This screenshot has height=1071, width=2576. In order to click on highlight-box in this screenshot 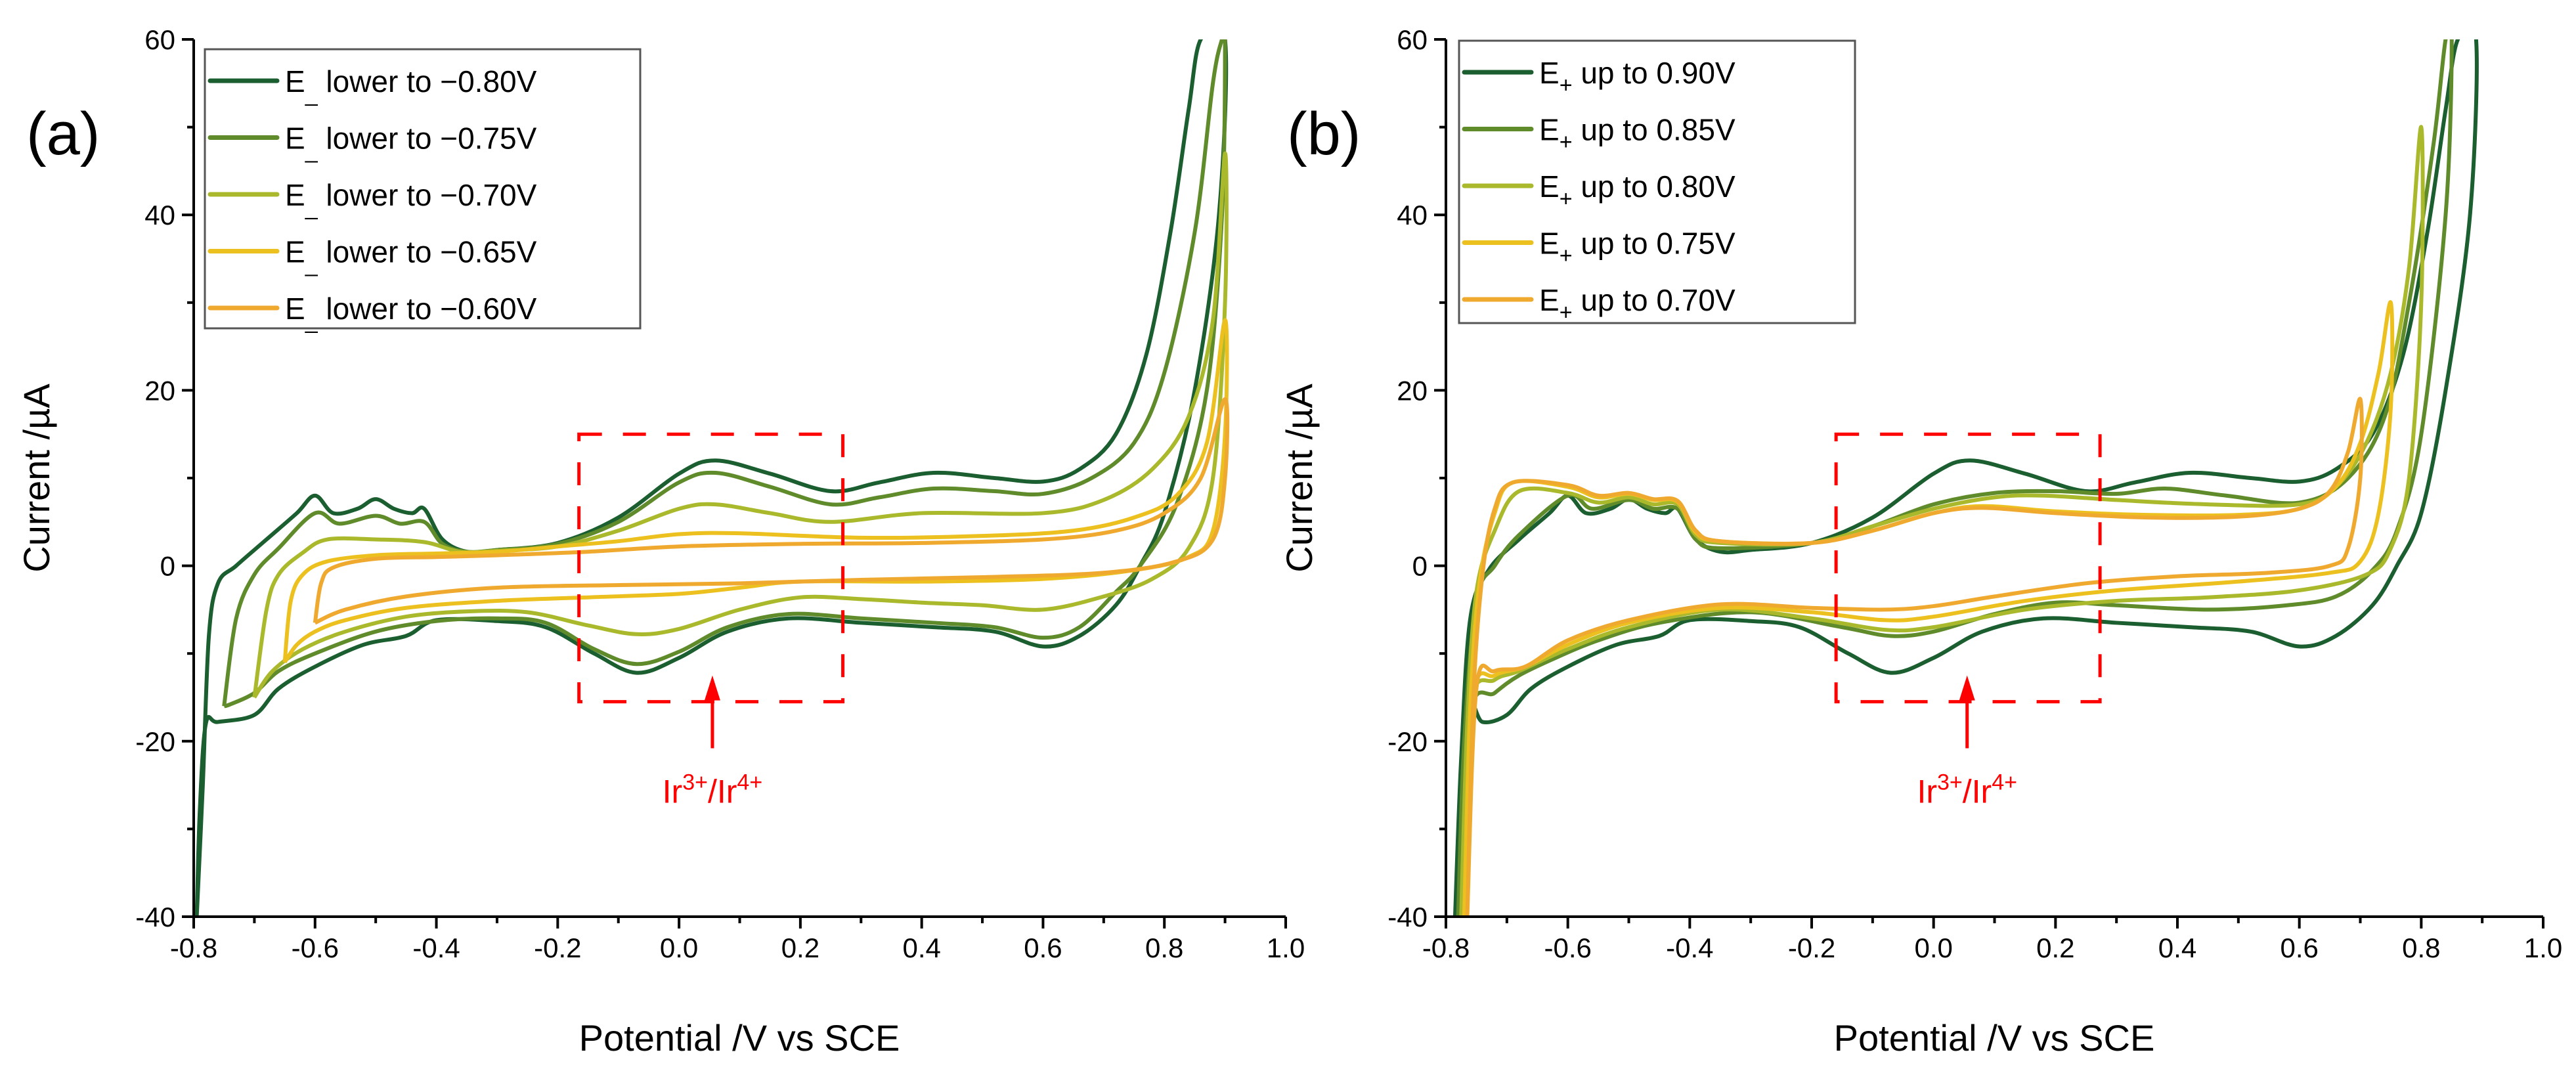, I will do `click(1968, 568)`.